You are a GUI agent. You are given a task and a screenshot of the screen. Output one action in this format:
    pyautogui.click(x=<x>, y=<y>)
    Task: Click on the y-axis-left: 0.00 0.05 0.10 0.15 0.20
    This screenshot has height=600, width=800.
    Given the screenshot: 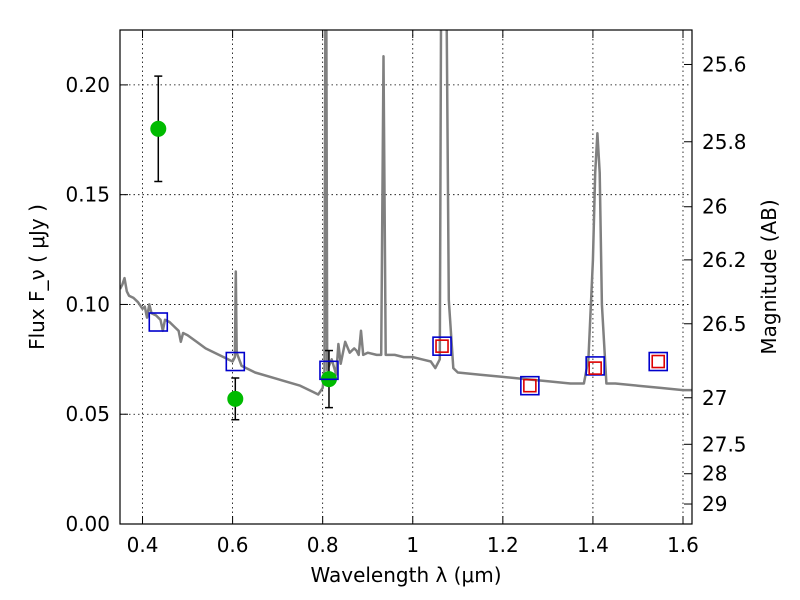 What is the action you would take?
    pyautogui.click(x=96, y=304)
    